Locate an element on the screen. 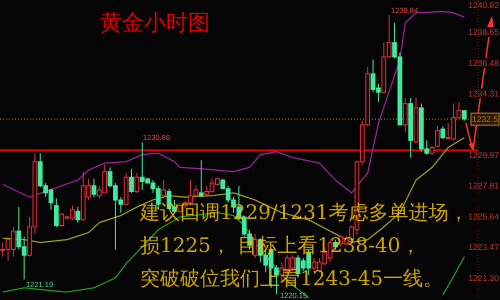  y-tick-label: 1240.82 is located at coordinates (484, 5).